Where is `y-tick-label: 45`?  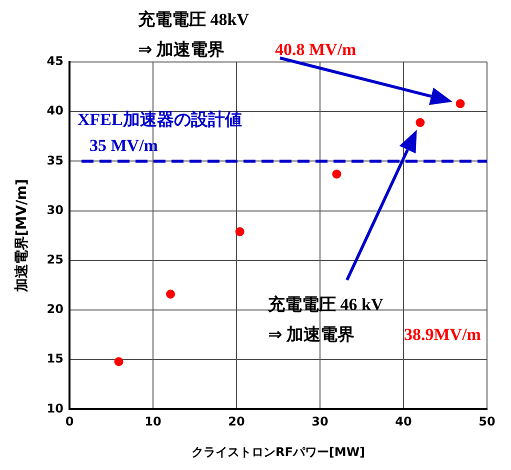
y-tick-label: 45 is located at coordinates (55, 61).